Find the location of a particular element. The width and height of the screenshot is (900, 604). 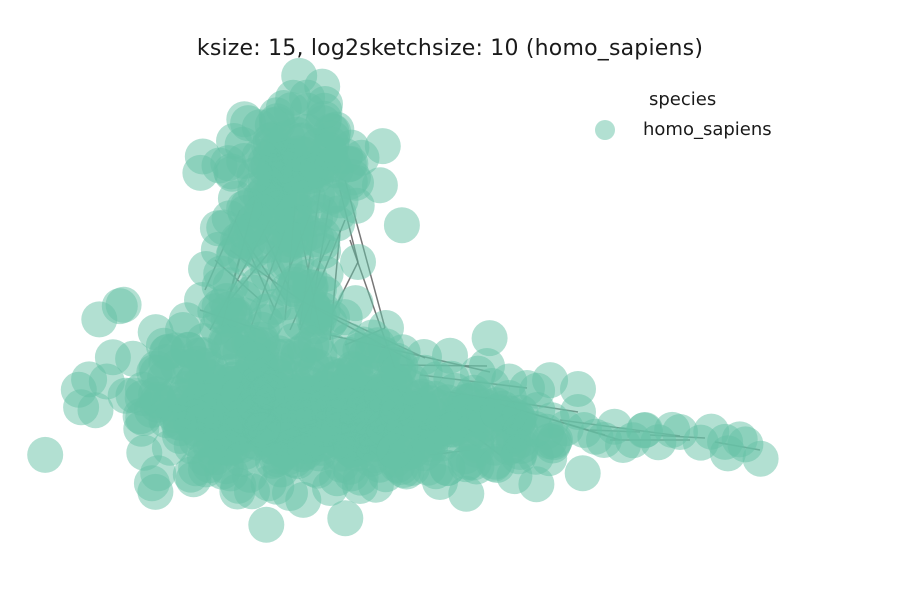

legend-entry-homo-sapiens: homo_sapiens is located at coordinates (718, 130).